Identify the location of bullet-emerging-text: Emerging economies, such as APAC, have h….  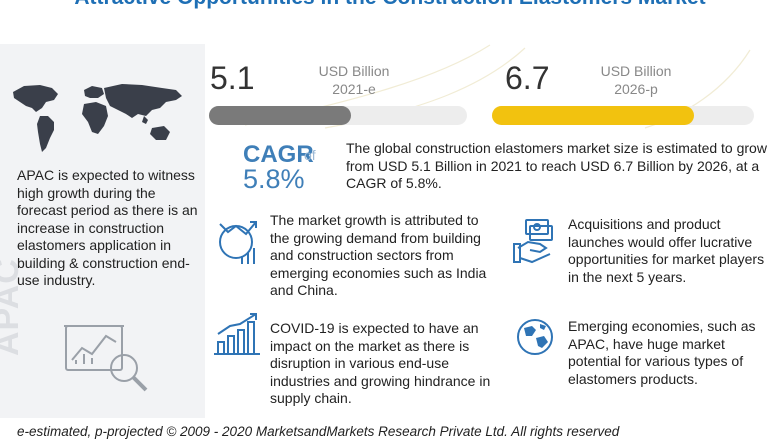
(662, 352).